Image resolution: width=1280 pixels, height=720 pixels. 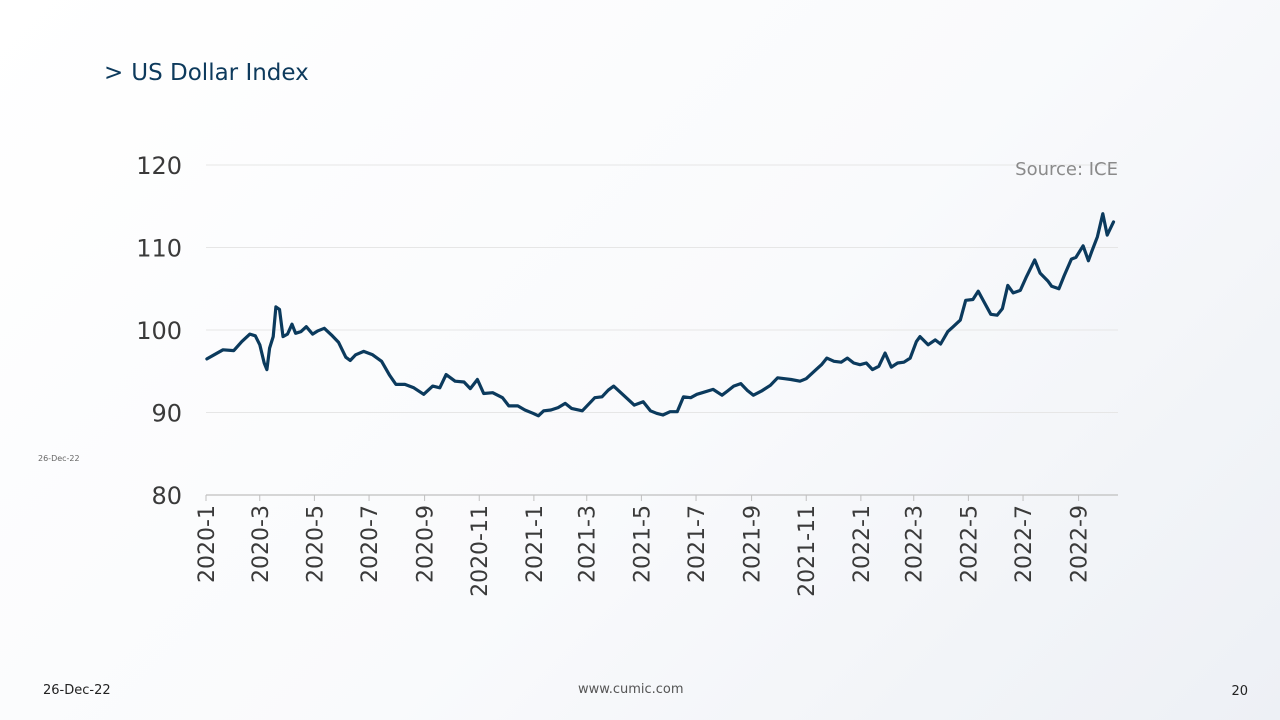 What do you see at coordinates (426, 544) in the screenshot?
I see `x-tick-label: 2020-9` at bounding box center [426, 544].